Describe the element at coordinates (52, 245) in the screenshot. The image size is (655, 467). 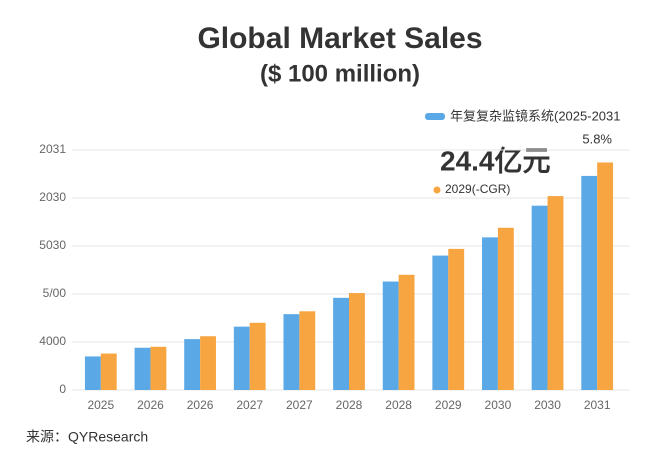
I see `y-tick-label: 5030` at that location.